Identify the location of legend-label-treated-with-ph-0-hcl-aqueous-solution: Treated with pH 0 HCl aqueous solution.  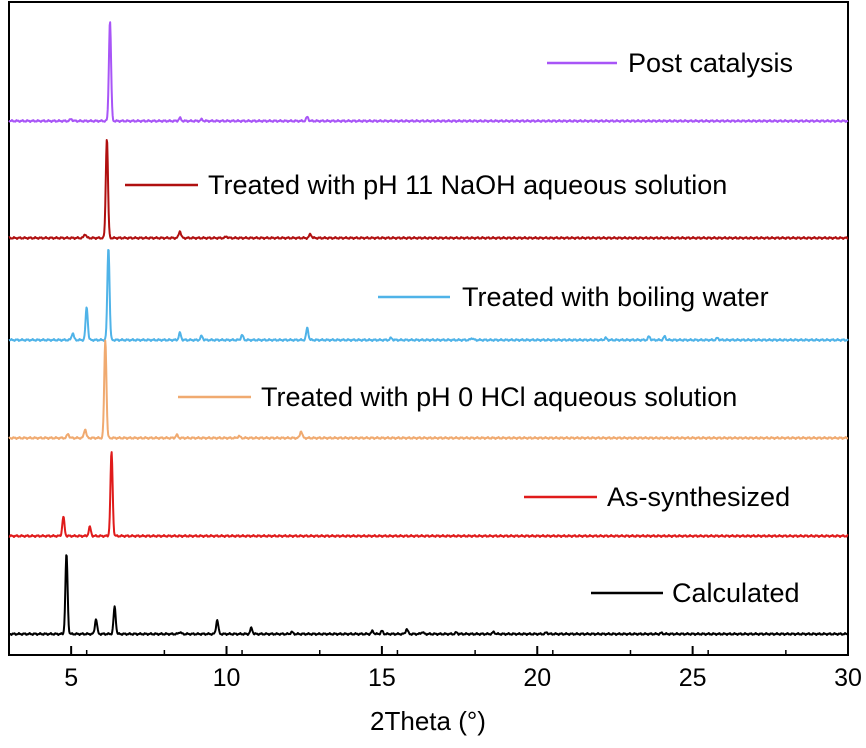
(499, 397).